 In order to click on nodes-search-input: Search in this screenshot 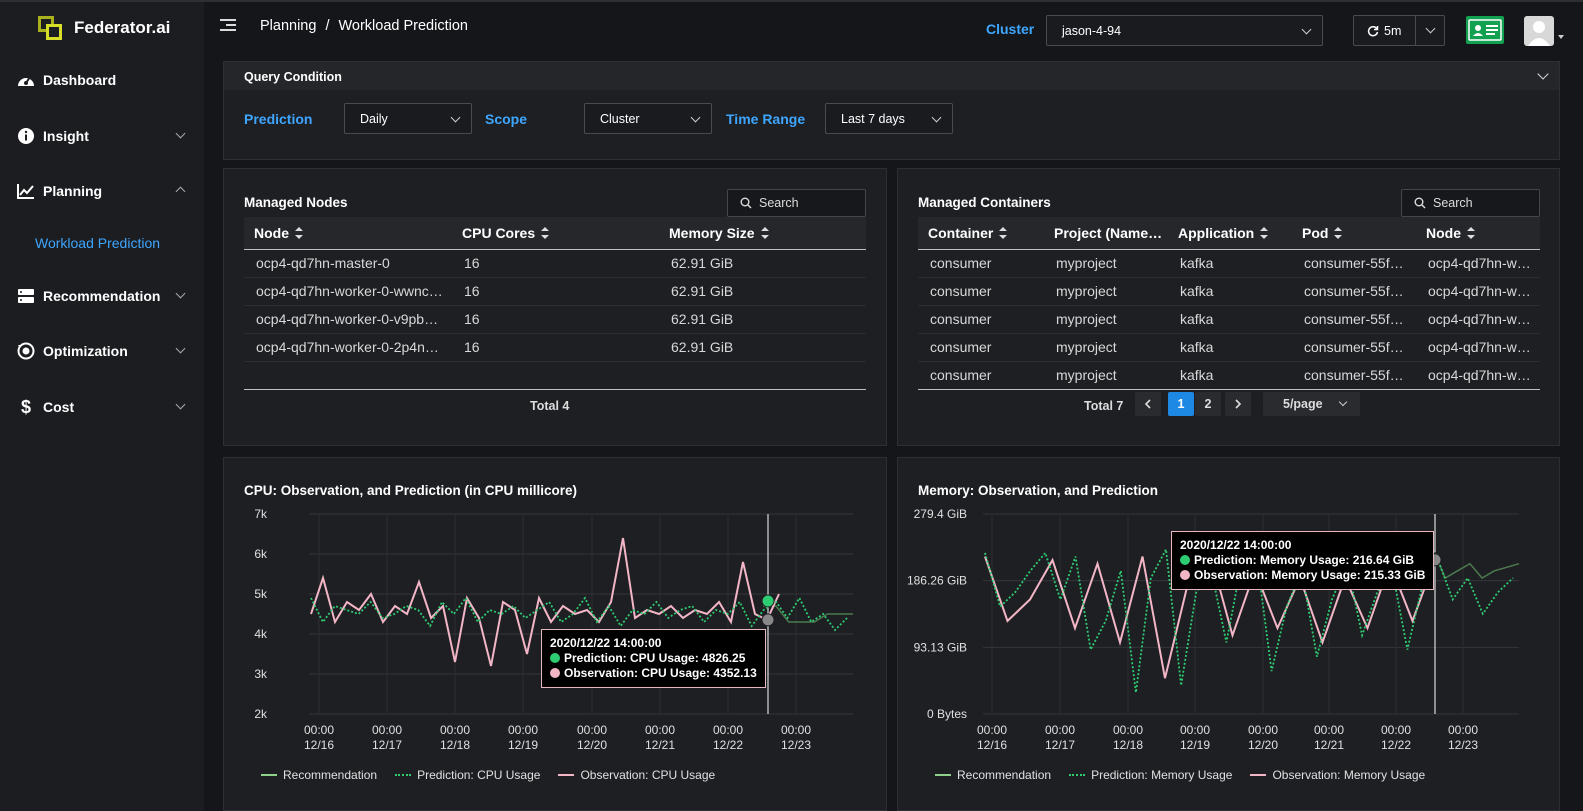, I will do `click(796, 203)`.